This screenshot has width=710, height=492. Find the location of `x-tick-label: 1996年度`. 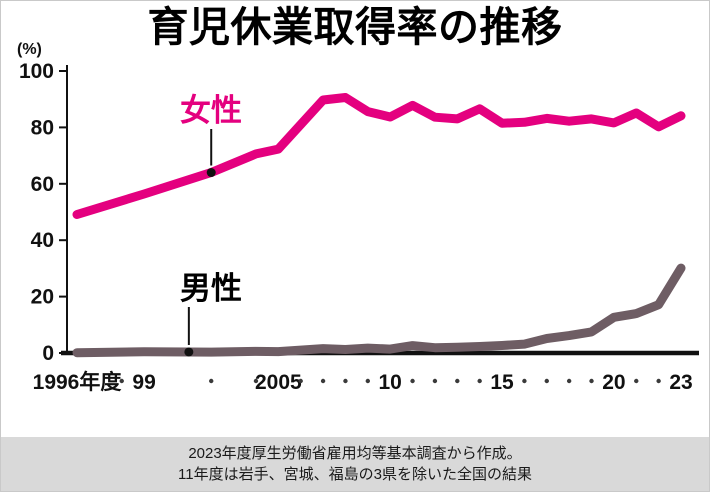

x-tick-label: 1996年度 is located at coordinates (77, 382).